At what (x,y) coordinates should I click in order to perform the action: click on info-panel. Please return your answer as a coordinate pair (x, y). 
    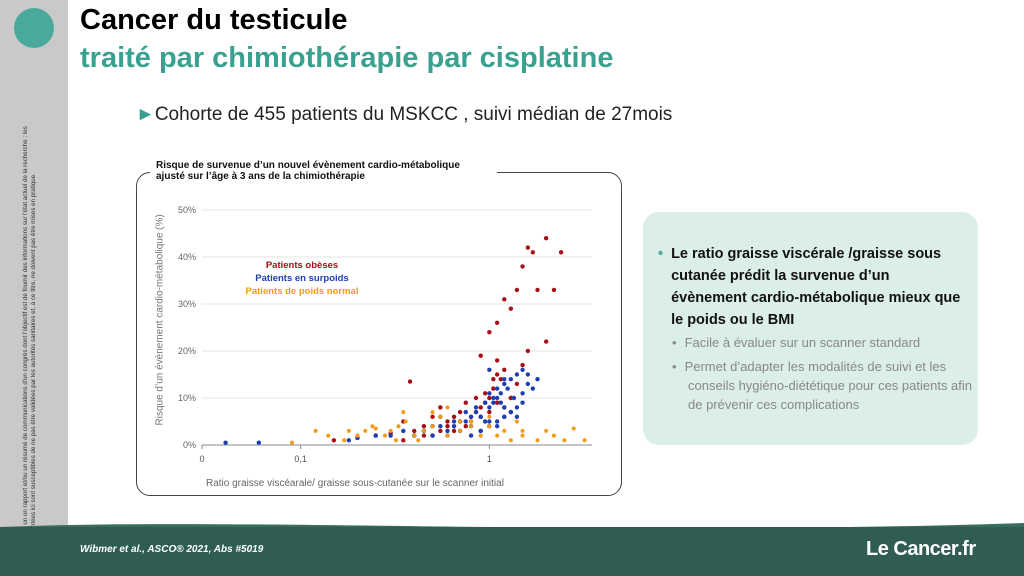
    Looking at the image, I should click on (810, 328).